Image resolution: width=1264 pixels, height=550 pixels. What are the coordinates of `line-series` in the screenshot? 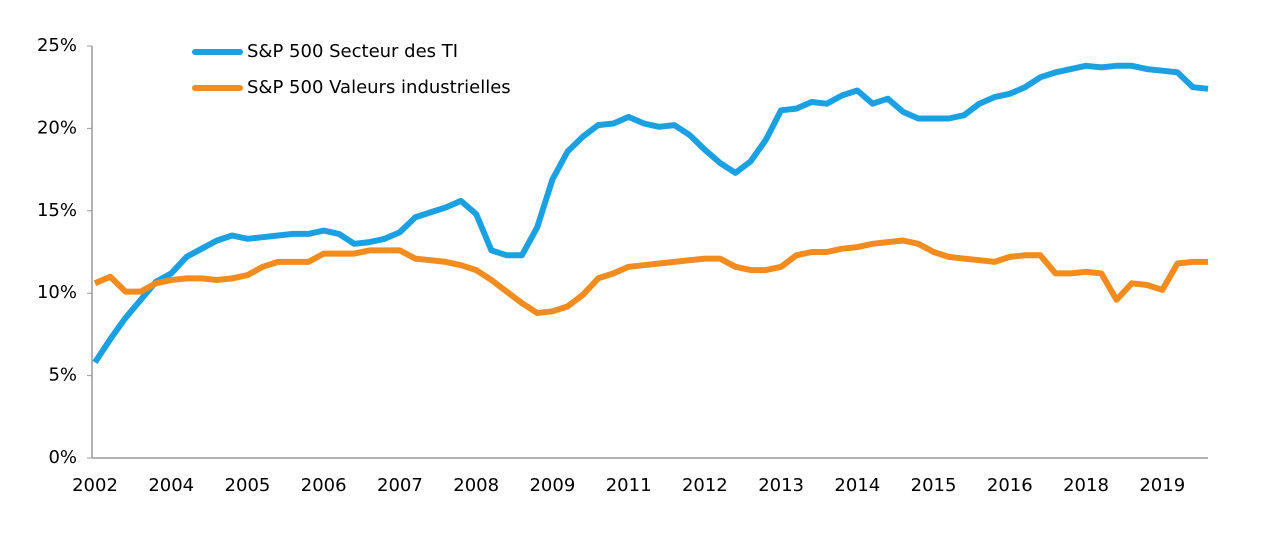 It's located at (650, 276).